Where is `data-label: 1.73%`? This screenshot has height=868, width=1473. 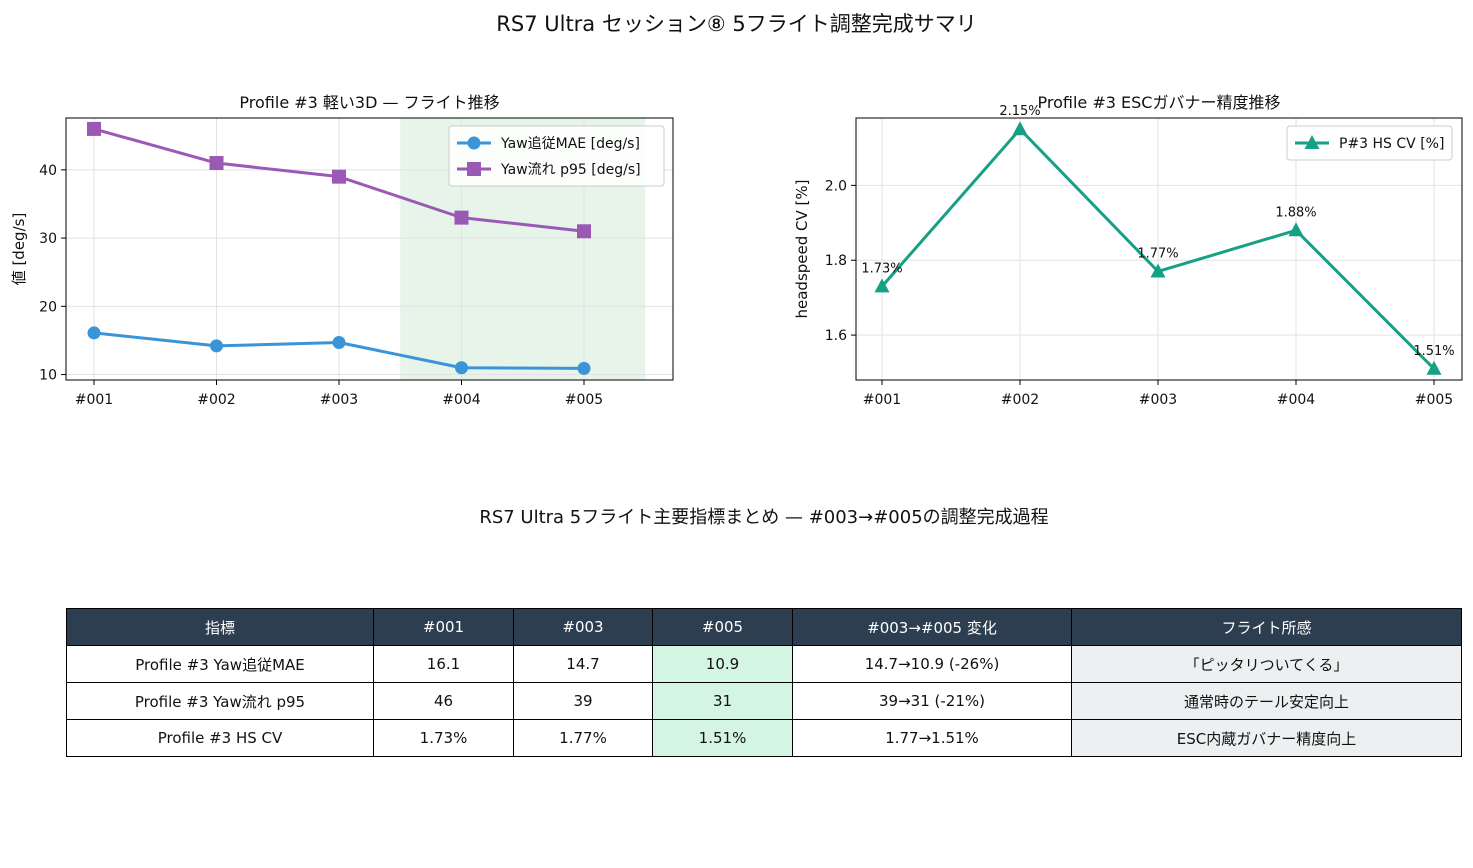
data-label: 1.73% is located at coordinates (881, 268).